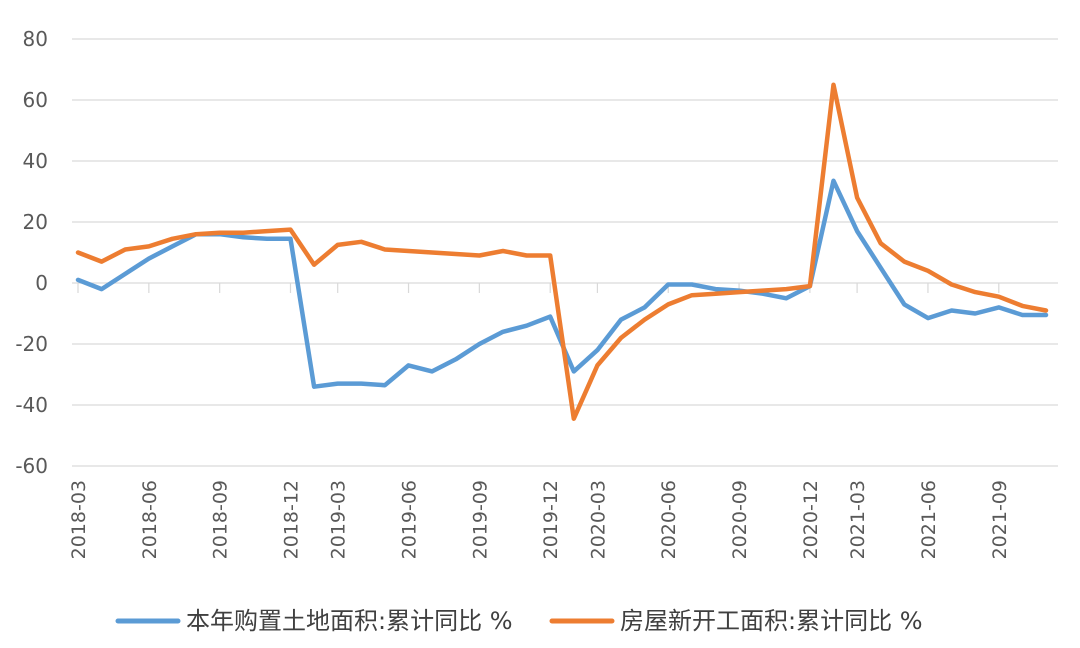 This screenshot has width=1080, height=648. What do you see at coordinates (811, 519) in the screenshot?
I see `x-tick-label: 2020-12` at bounding box center [811, 519].